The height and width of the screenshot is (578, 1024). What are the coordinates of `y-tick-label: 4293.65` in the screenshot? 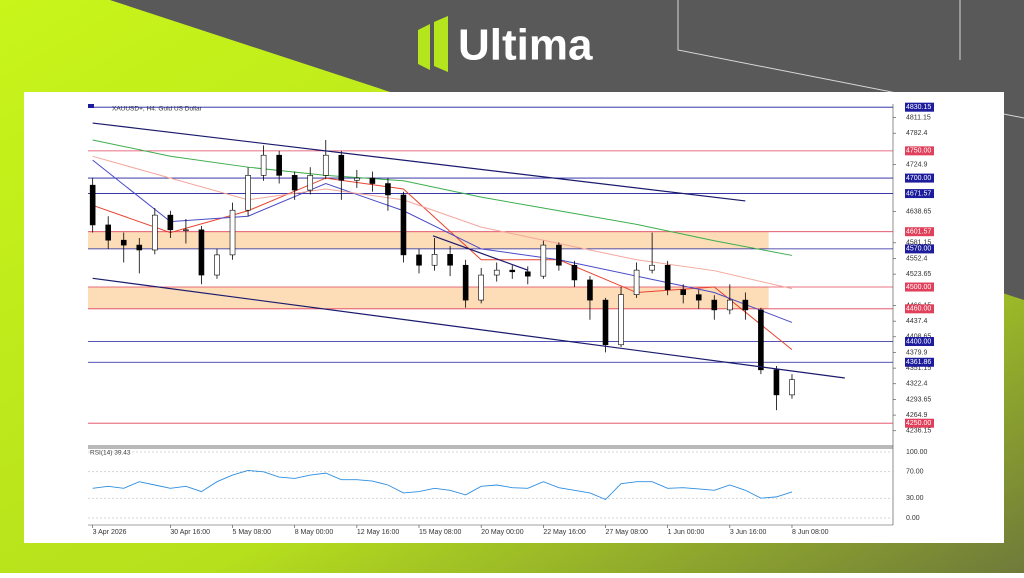 It's located at (918, 399).